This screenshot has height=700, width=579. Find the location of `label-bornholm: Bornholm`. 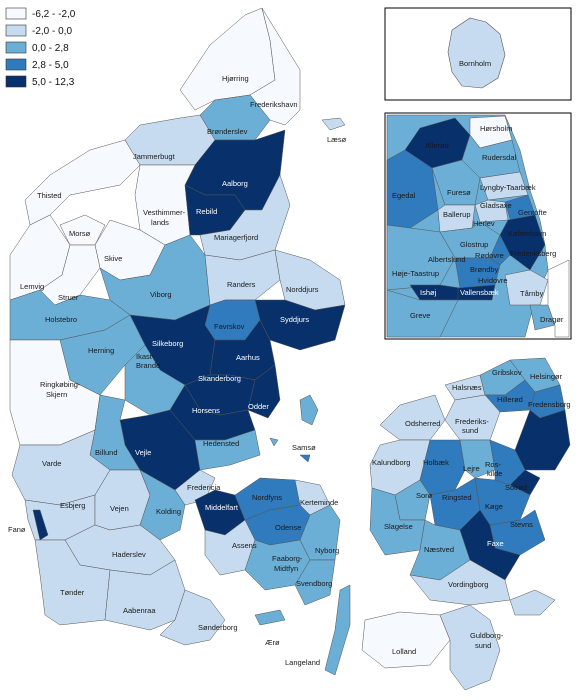

label-bornholm: Bornholm is located at coordinates (475, 63).